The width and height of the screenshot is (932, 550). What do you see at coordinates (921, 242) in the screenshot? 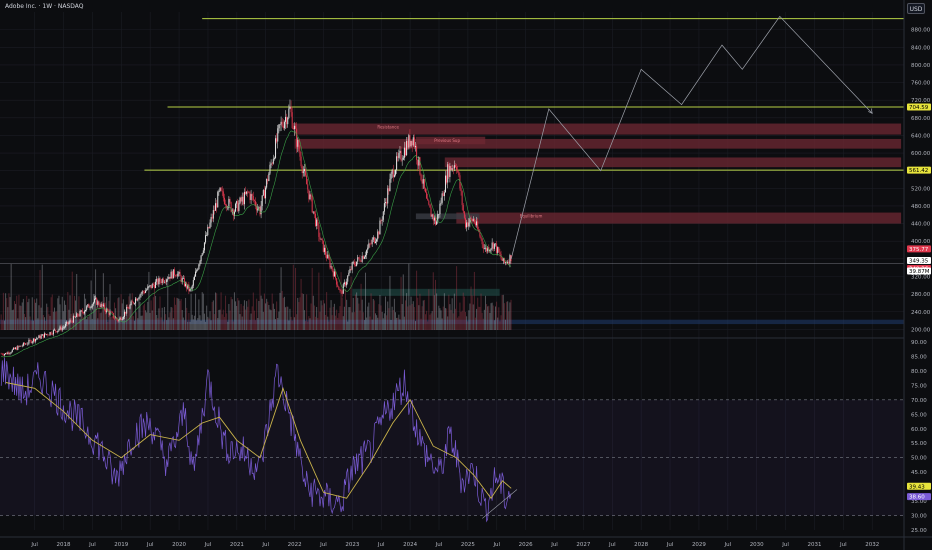
I see `price-axis-tick-label: 400.00` at bounding box center [921, 242].